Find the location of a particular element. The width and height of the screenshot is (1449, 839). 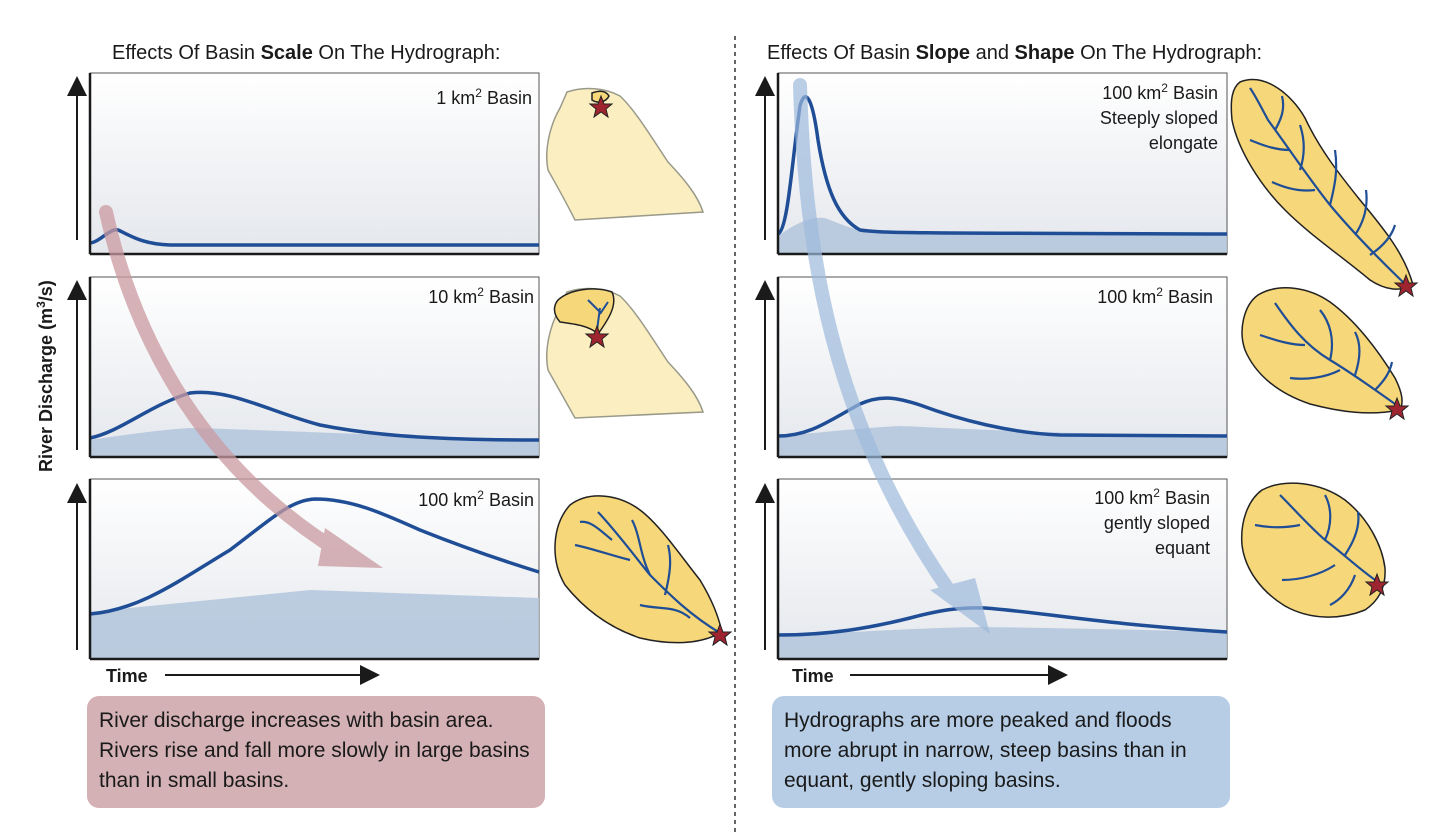

chart-10-km-basin: 10 km2 Basin is located at coordinates (303, 367).